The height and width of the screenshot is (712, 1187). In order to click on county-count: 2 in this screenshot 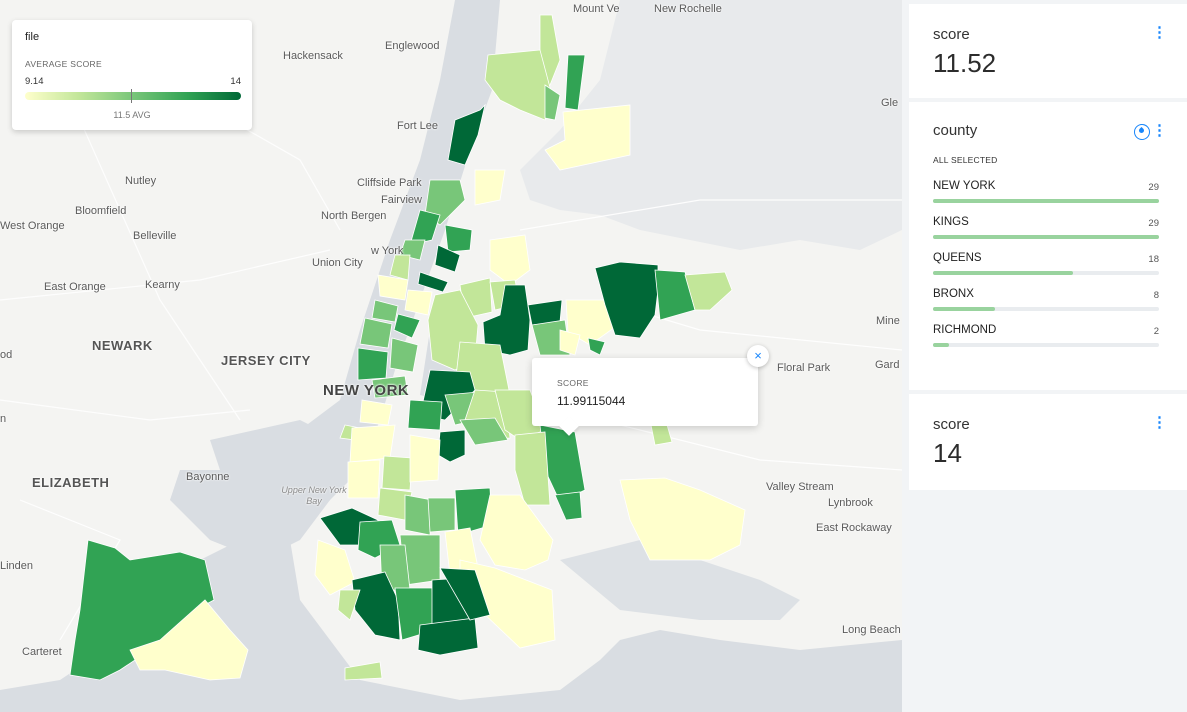, I will do `click(1156, 331)`.